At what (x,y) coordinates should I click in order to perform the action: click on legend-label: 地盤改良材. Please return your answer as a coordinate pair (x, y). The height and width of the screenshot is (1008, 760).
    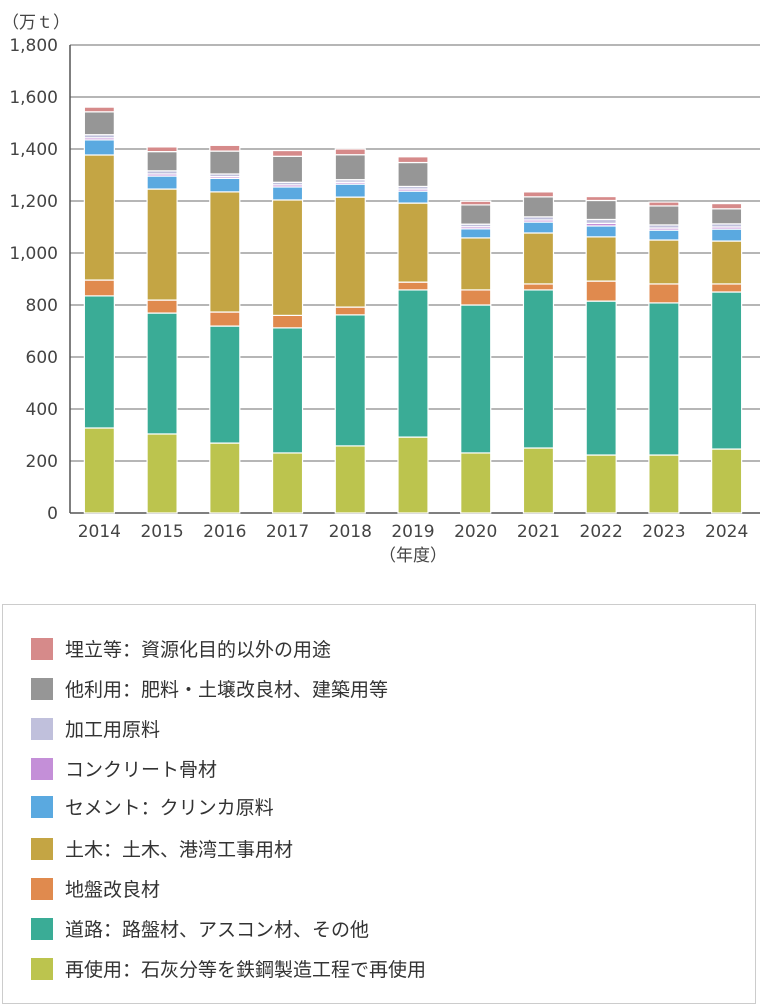
    Looking at the image, I should click on (113, 890).